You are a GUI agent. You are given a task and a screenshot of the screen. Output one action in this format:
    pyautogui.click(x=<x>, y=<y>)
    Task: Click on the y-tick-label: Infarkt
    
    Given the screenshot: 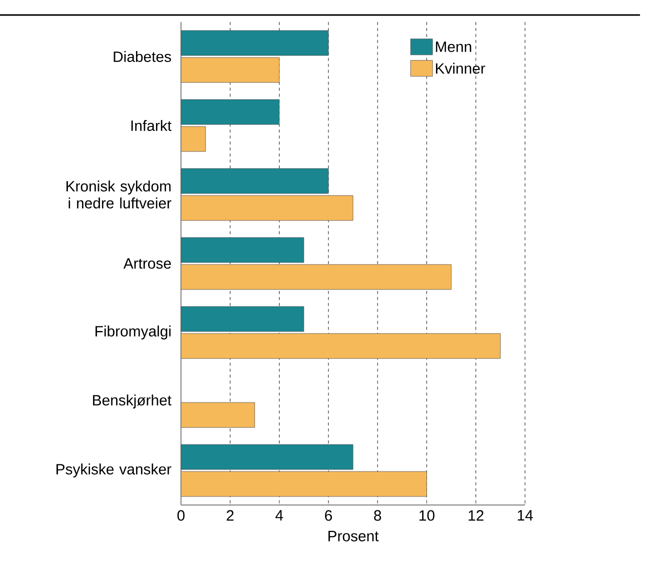 What is the action you would take?
    pyautogui.click(x=151, y=125)
    